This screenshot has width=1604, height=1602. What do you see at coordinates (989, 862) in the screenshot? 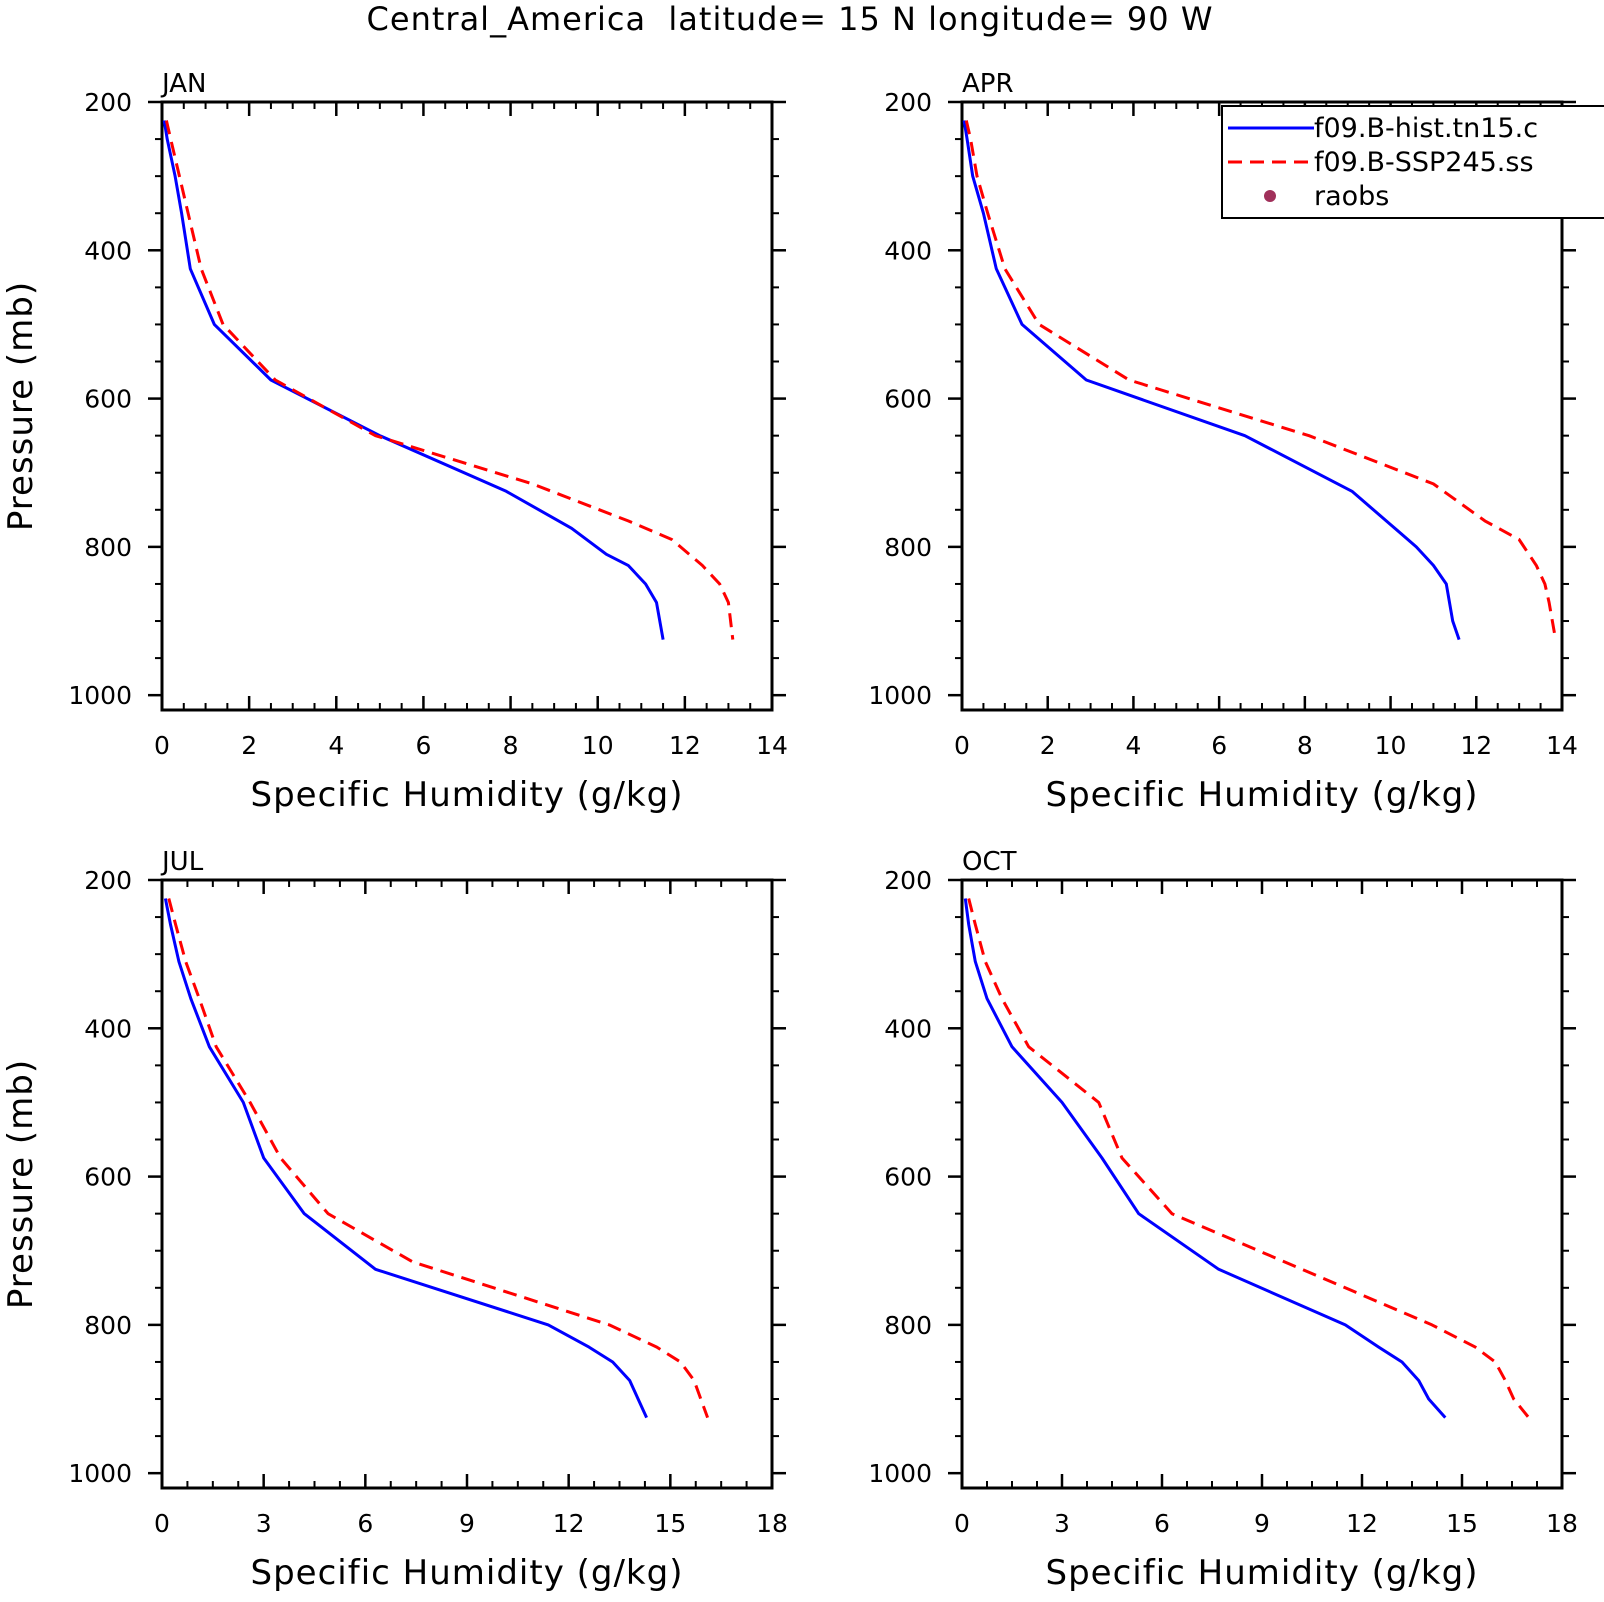
I see `panel-title: OCT` at bounding box center [989, 862].